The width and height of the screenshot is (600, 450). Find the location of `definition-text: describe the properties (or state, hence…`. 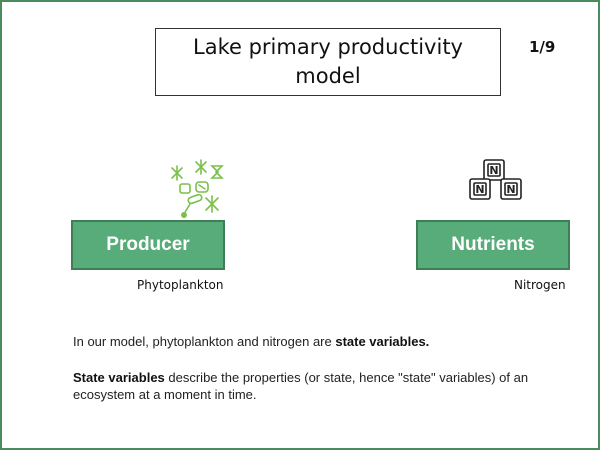

definition-text: describe the properties (or state, hence… is located at coordinates (301, 386).